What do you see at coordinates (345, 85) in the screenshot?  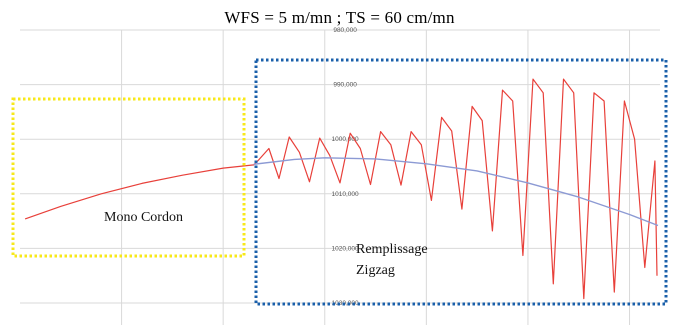 I see `y-tick-label: 990,000` at bounding box center [345, 85].